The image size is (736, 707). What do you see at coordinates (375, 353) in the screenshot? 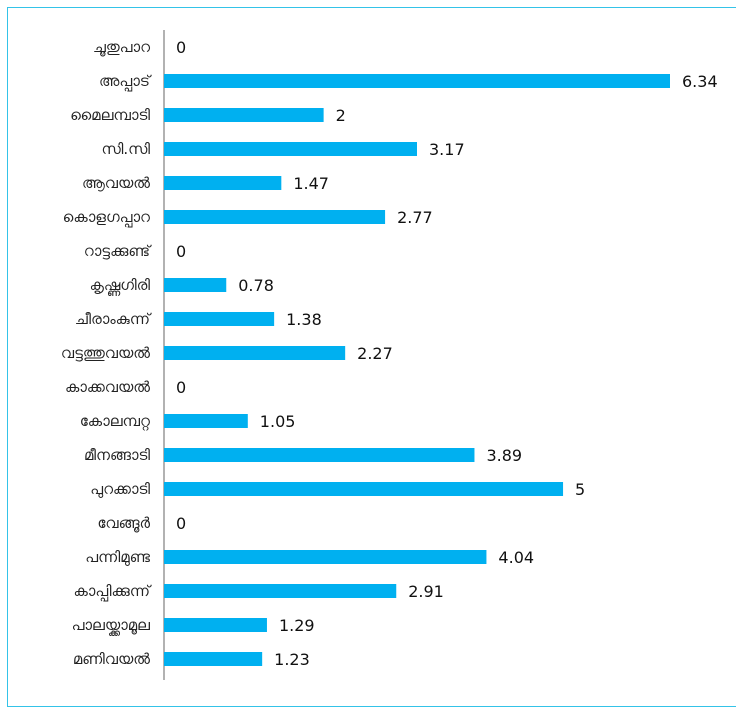
I see `data-label: 2.27` at bounding box center [375, 353].